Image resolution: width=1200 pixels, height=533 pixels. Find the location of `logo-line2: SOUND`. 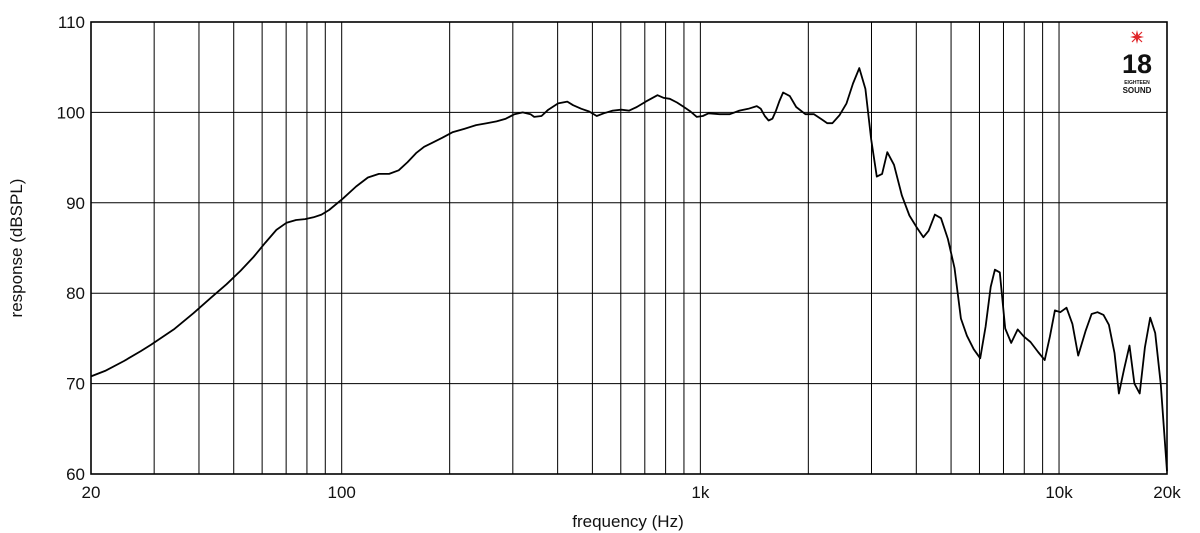

logo-line2: SOUND is located at coordinates (1137, 90).